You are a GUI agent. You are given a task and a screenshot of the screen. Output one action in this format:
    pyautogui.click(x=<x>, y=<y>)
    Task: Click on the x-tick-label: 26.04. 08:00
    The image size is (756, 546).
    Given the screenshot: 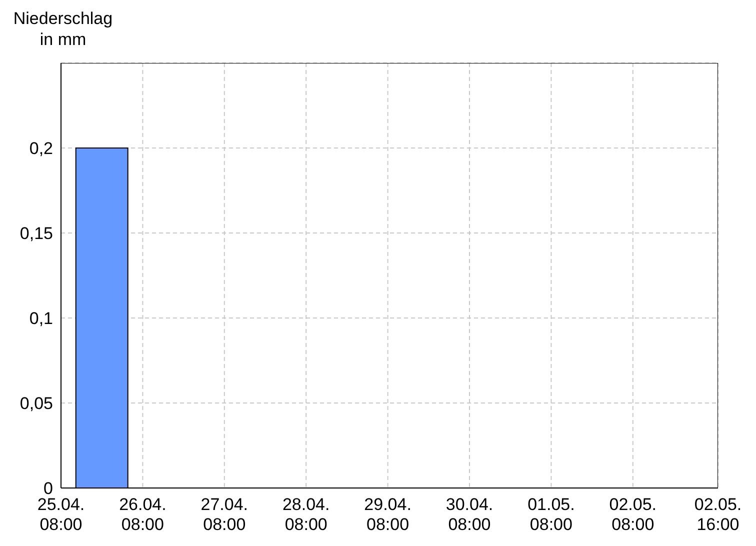 What is the action you would take?
    pyautogui.click(x=142, y=514)
    